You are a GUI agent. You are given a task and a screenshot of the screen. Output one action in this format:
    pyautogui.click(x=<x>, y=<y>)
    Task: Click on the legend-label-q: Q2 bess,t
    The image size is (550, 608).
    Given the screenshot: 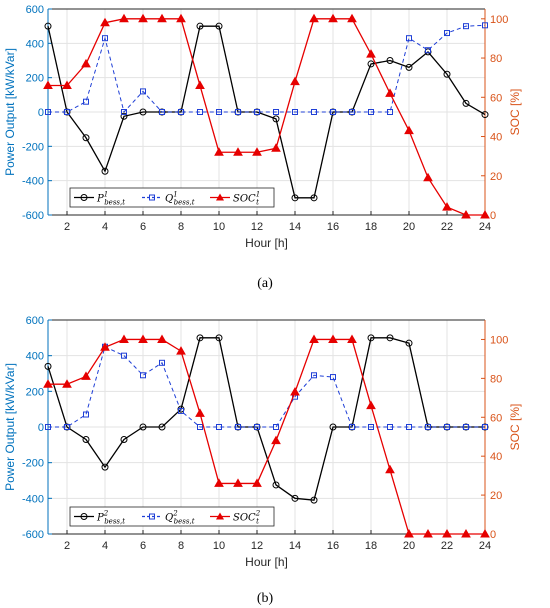 What is the action you would take?
    pyautogui.click(x=180, y=518)
    